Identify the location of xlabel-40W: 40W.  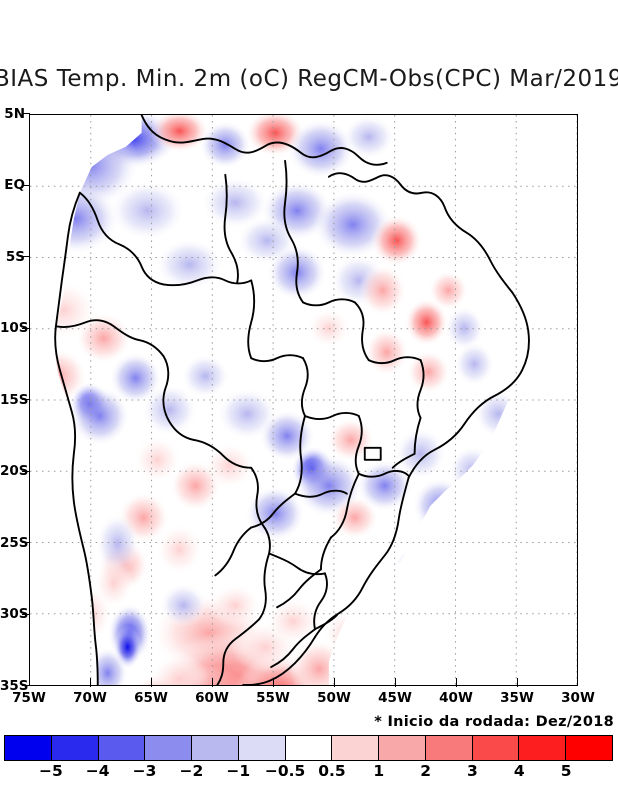
(456, 698).